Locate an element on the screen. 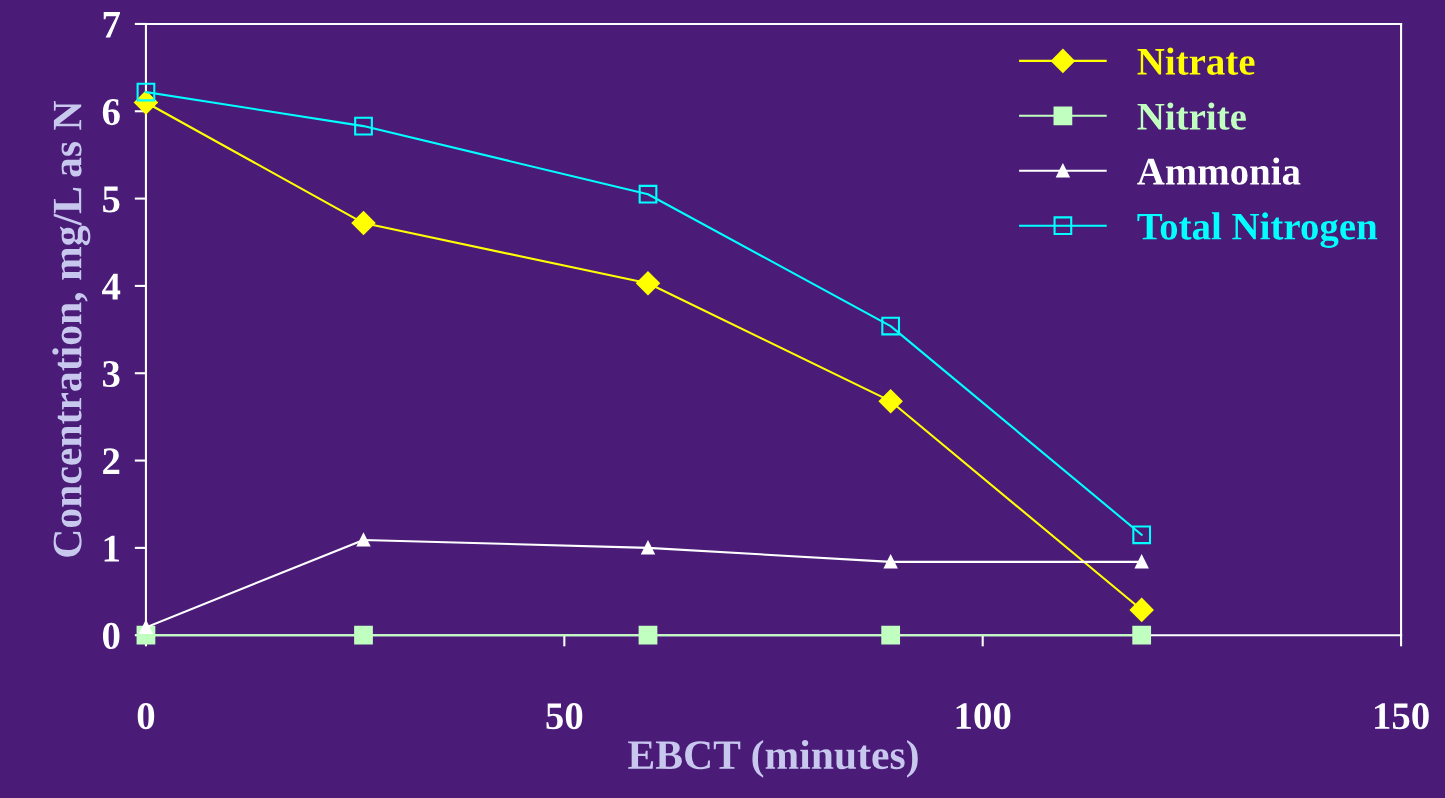 Image resolution: width=1445 pixels, height=798 pixels. y-tick-label: 5 is located at coordinates (111, 199).